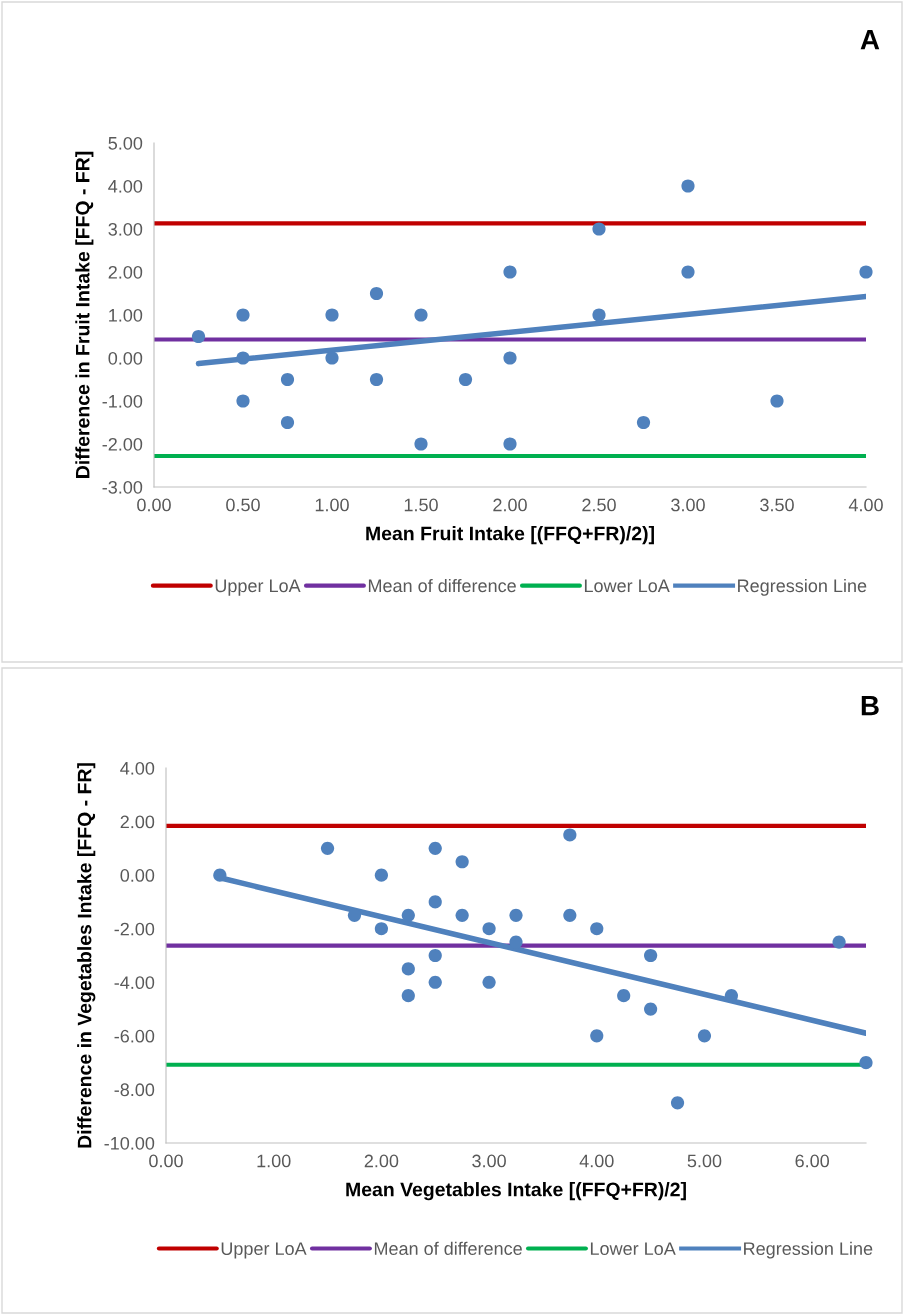  What do you see at coordinates (812, 1161) in the screenshot?
I see `x-tick-label: 6.00` at bounding box center [812, 1161].